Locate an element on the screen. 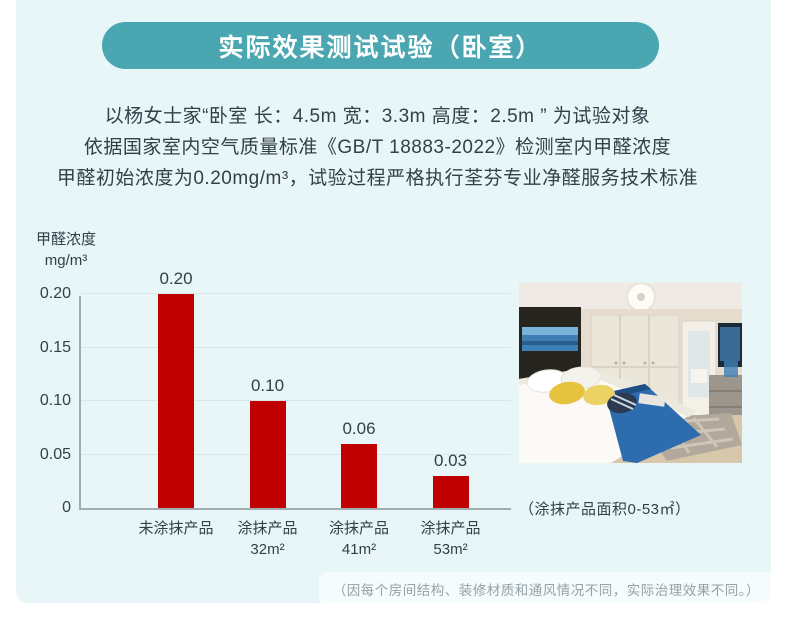  bar-value-label: 0.10 is located at coordinates (267, 385).